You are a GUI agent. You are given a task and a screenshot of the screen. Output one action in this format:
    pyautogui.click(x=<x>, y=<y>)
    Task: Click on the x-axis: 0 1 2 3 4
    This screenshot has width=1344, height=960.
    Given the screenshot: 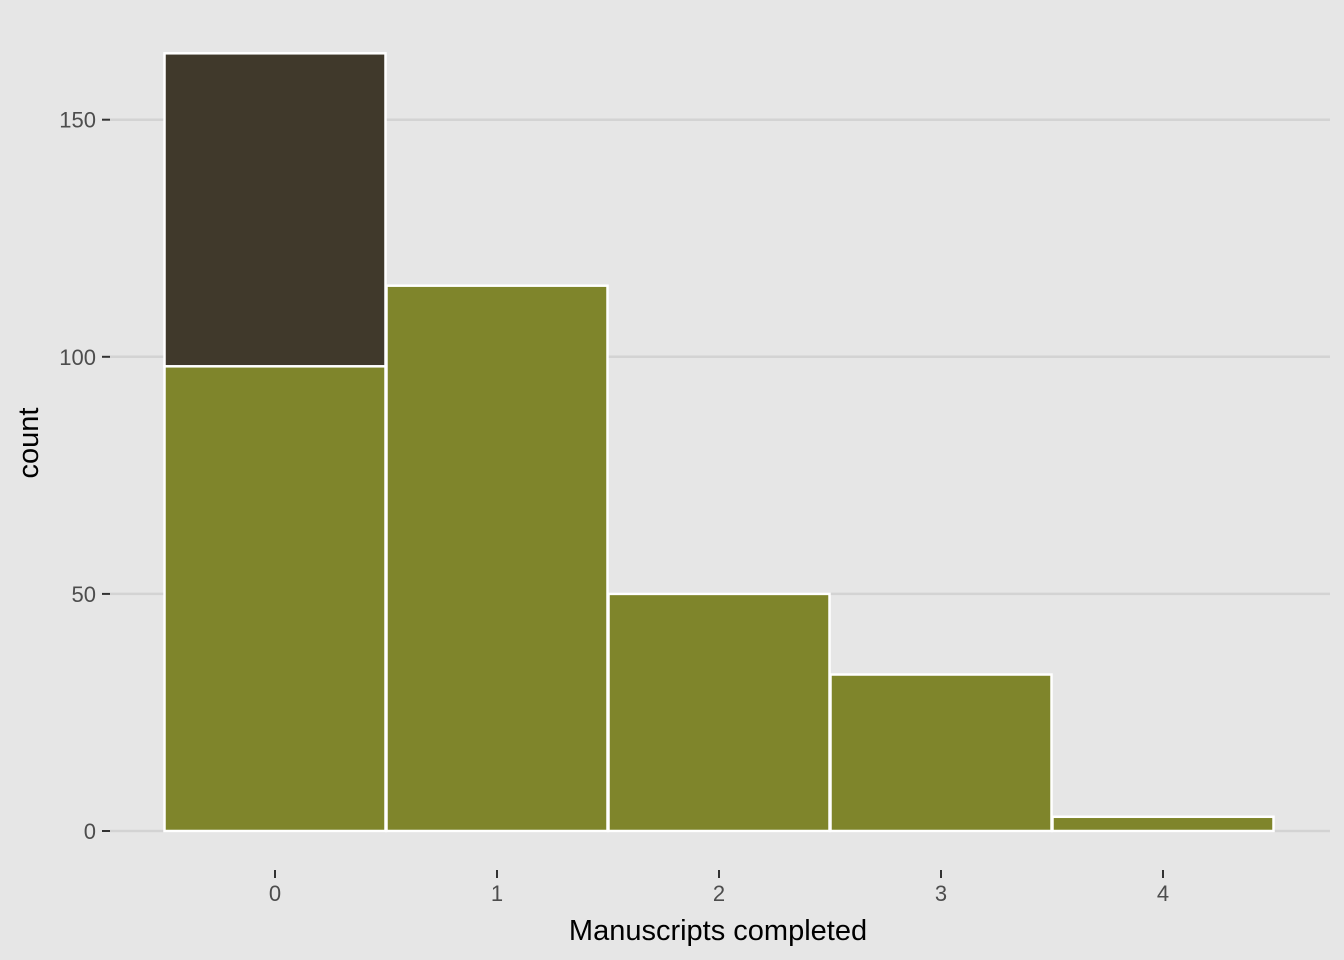 What is the action you would take?
    pyautogui.click(x=719, y=888)
    